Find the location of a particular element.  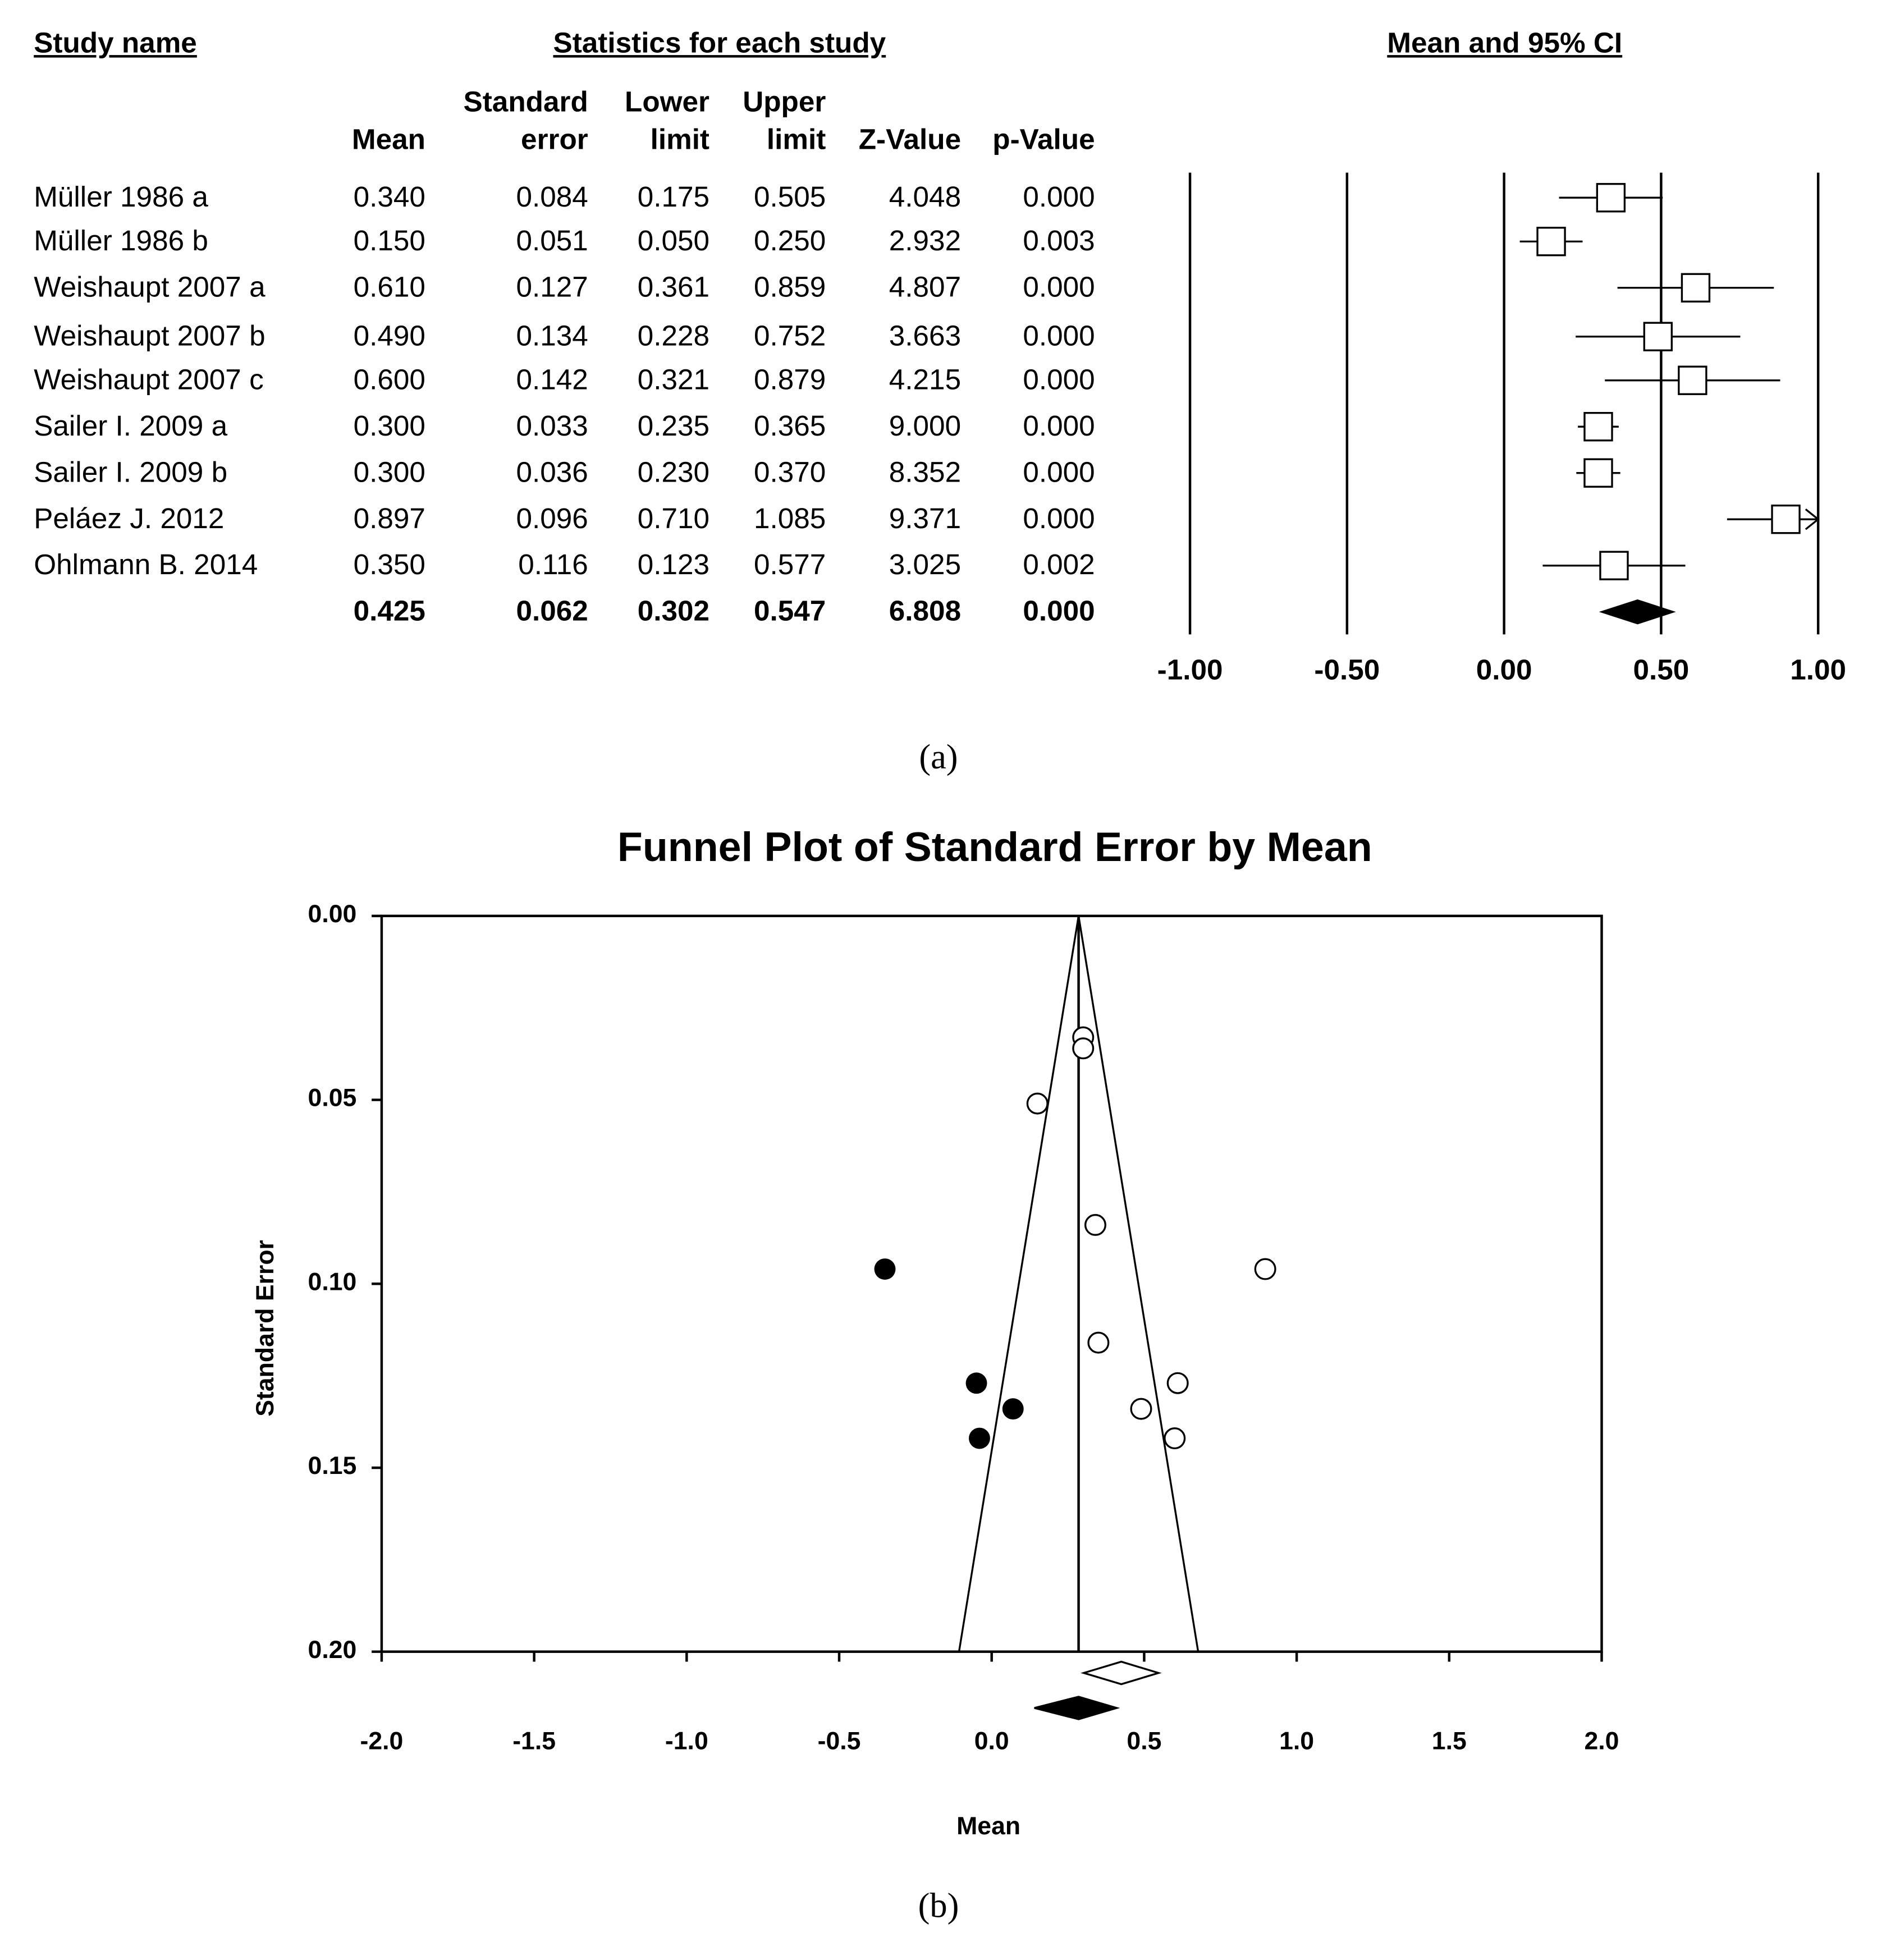

column-header-bottom: error is located at coordinates (554, 138).